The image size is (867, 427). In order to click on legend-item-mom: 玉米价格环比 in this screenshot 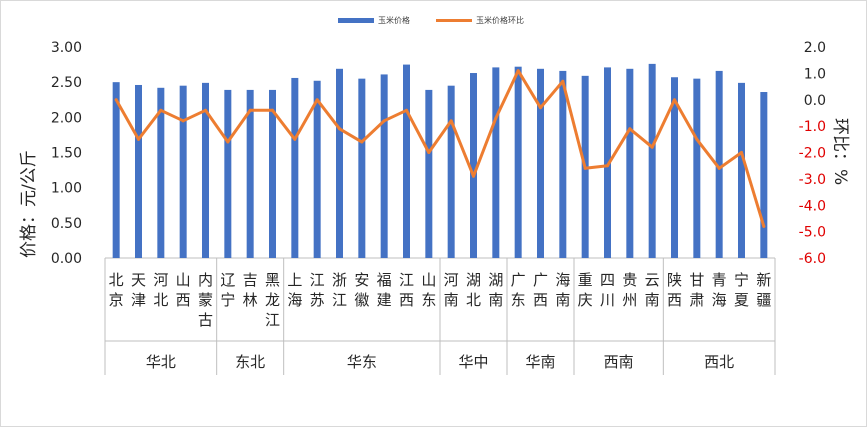, I will do `click(480, 20)`.